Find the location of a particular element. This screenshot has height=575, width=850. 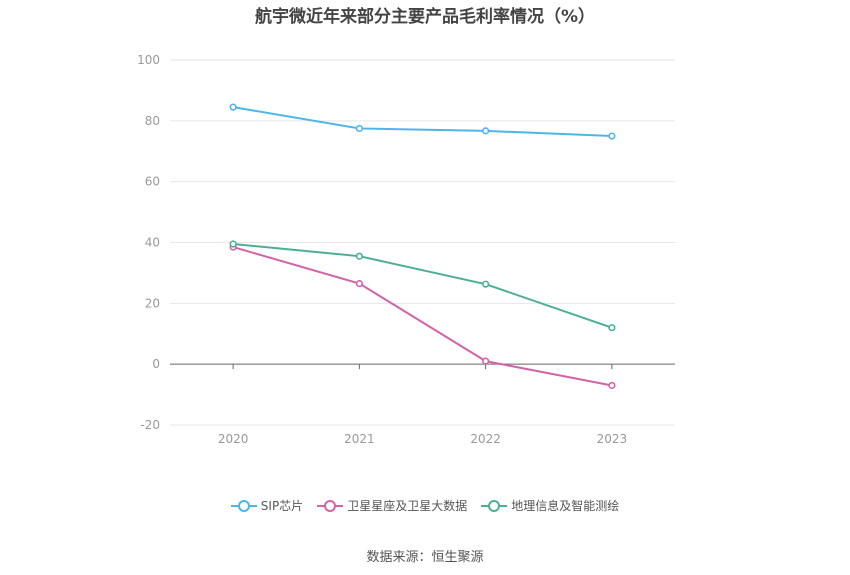

legend-label: SIP芯片 is located at coordinates (282, 506).